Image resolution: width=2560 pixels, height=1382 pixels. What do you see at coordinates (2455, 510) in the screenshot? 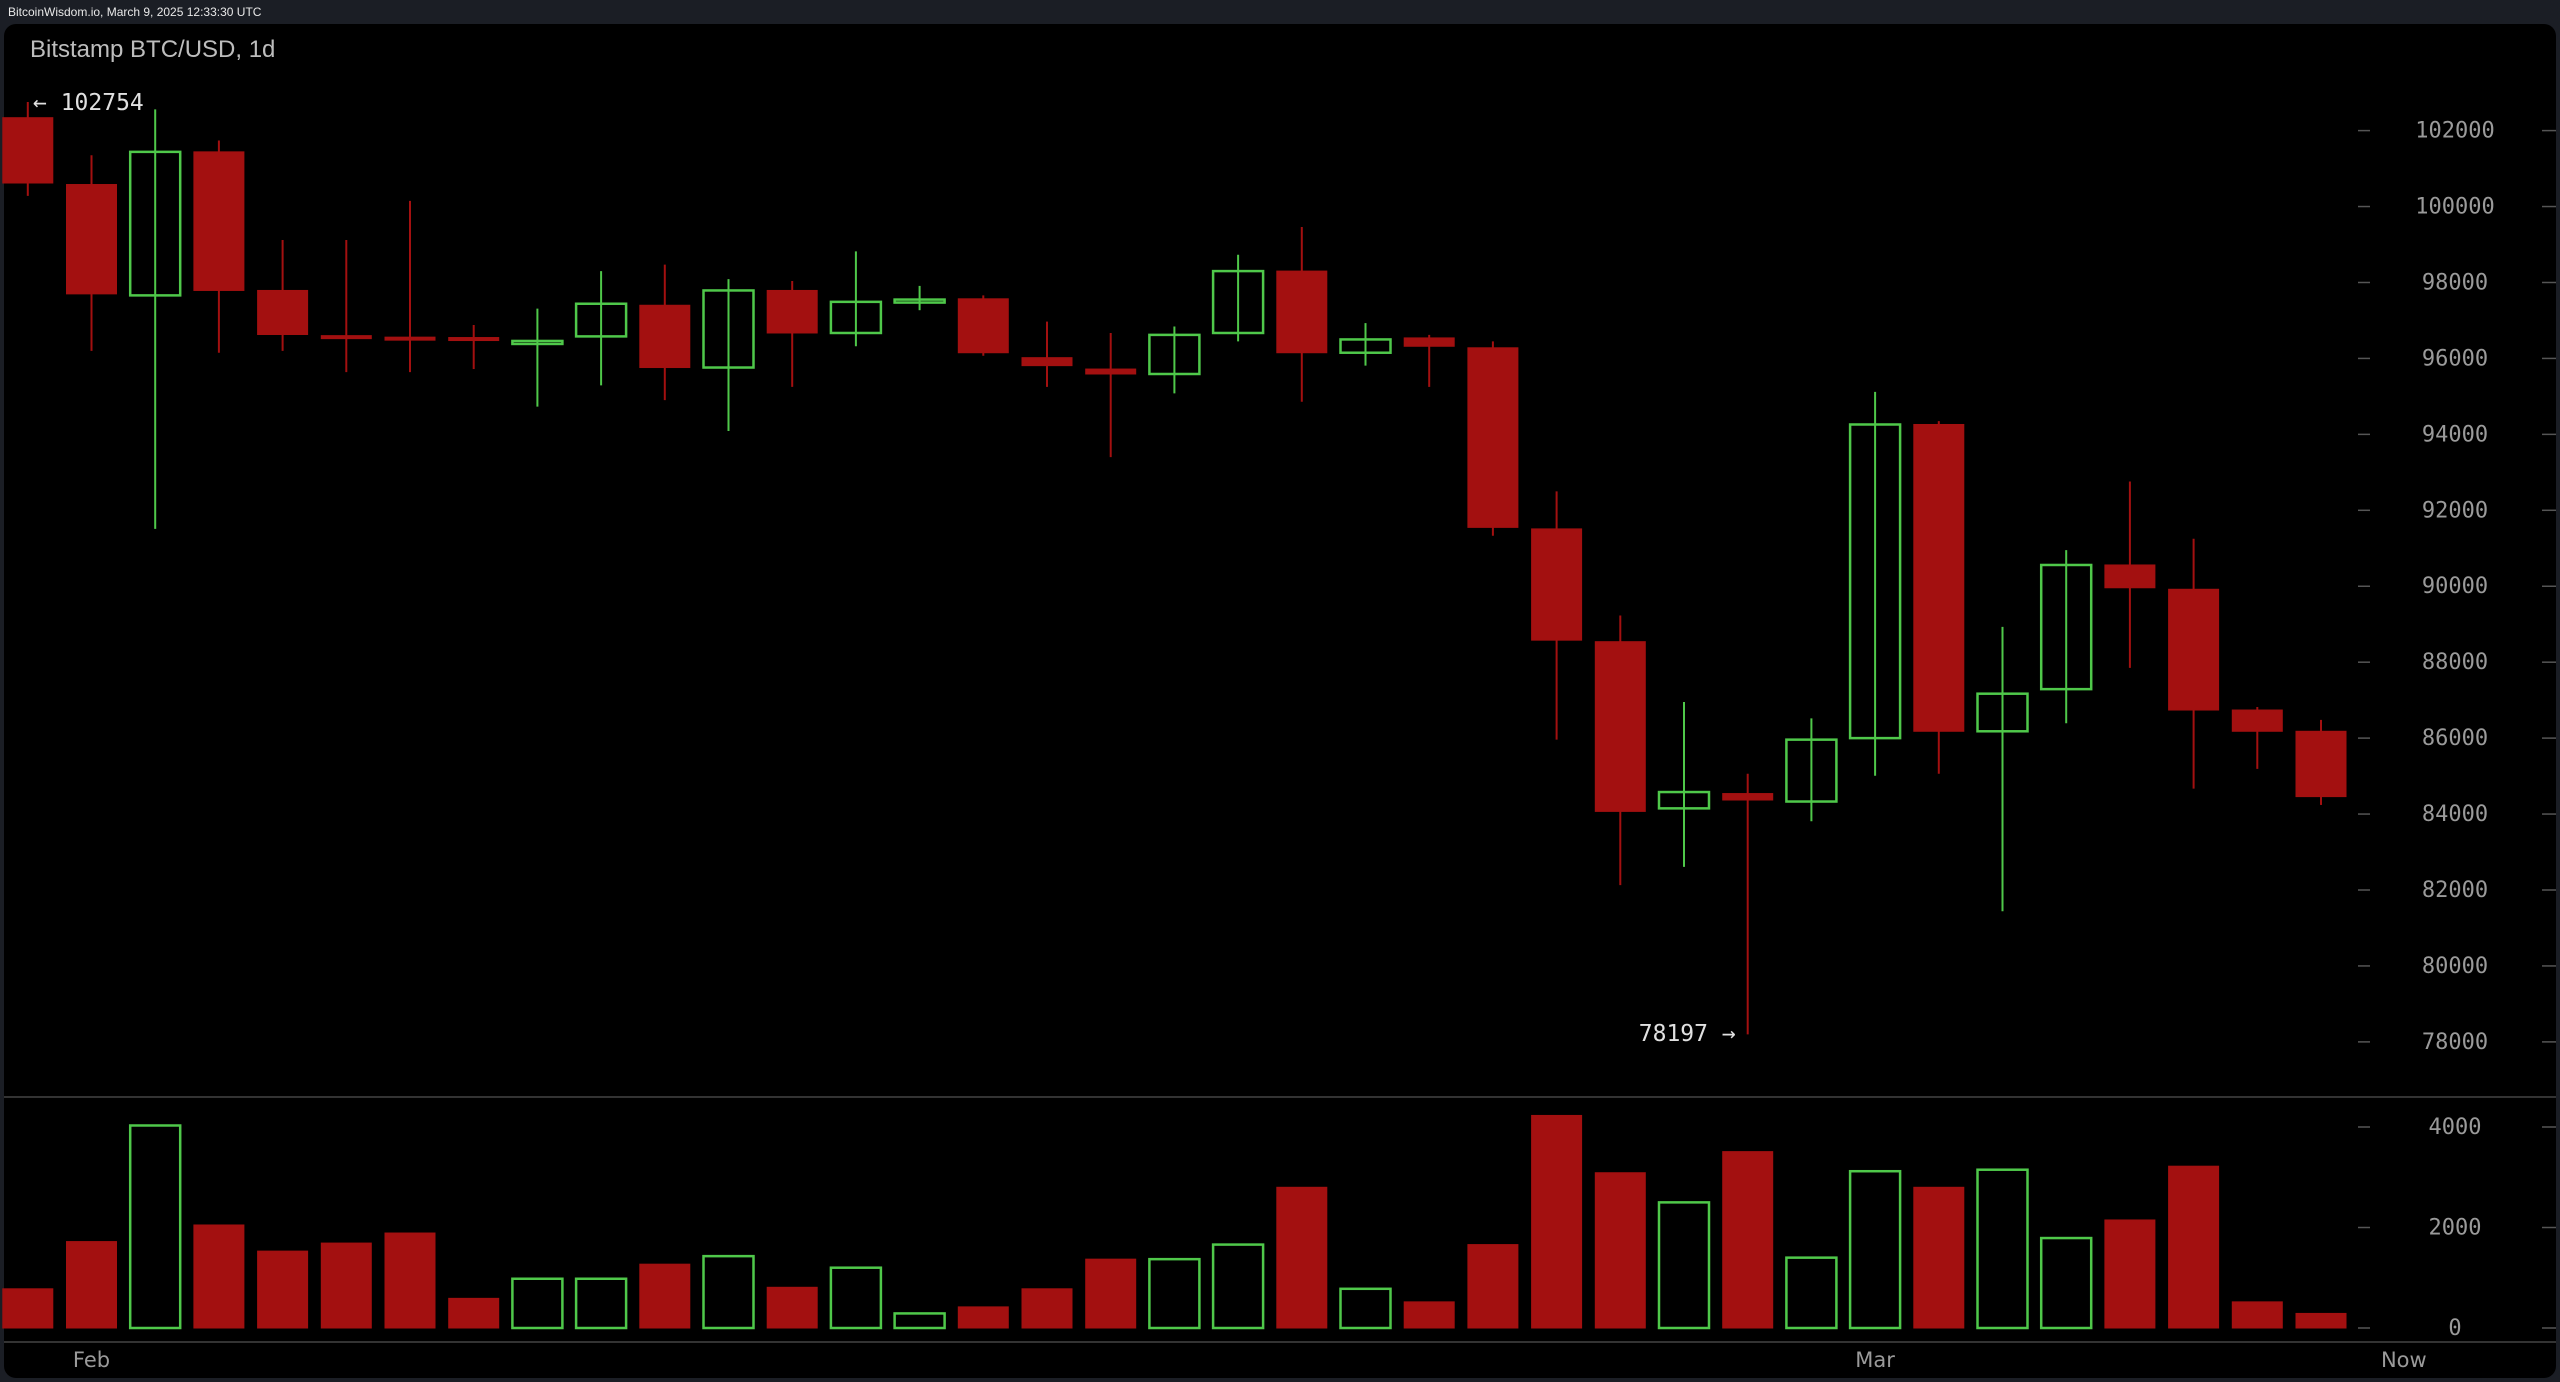
I see `price-tick-label: 92000` at bounding box center [2455, 510].